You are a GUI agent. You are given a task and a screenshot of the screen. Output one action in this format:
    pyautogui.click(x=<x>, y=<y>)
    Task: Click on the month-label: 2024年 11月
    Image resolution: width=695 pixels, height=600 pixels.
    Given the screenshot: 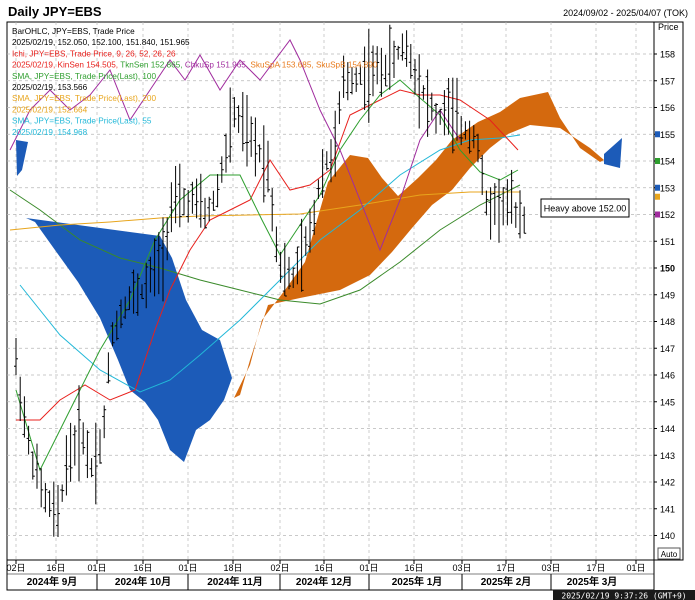 What is the action you would take?
    pyautogui.click(x=235, y=581)
    